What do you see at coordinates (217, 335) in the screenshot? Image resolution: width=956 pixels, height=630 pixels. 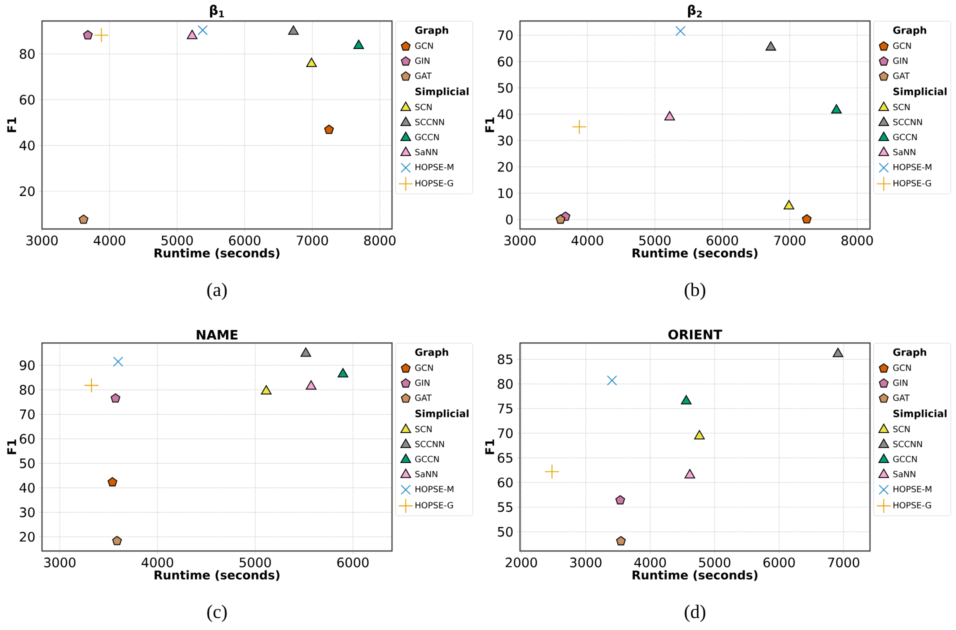 I see `chart-title: NAME` at bounding box center [217, 335].